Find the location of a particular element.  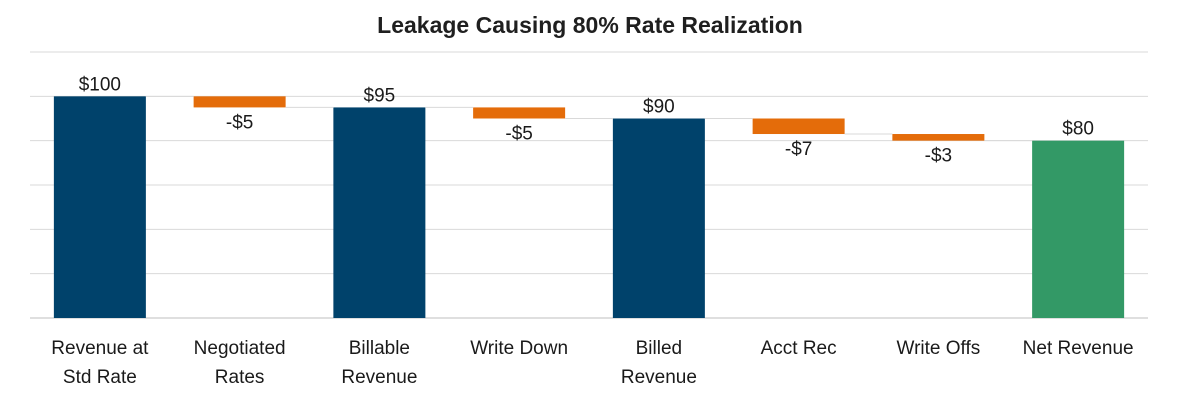

category-label: Write Offs is located at coordinates (938, 348).